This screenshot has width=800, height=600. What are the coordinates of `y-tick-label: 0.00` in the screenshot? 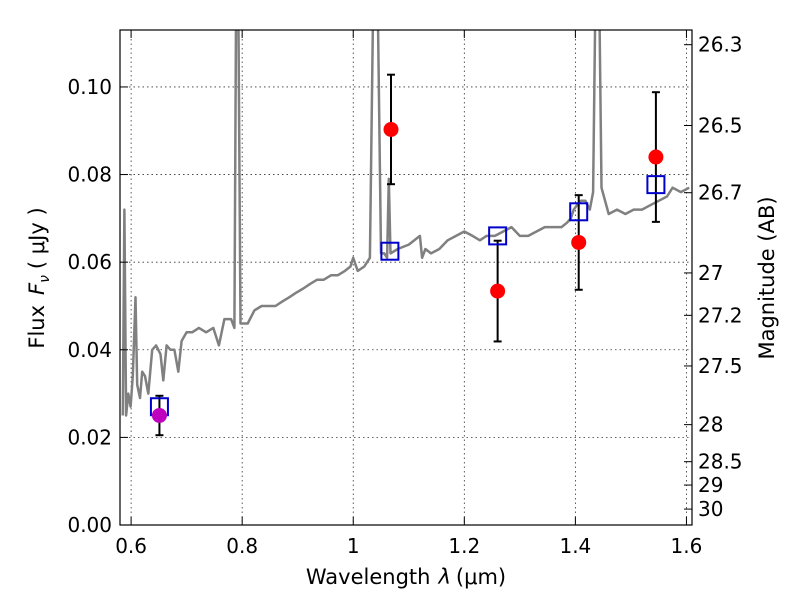 It's located at (89, 525).